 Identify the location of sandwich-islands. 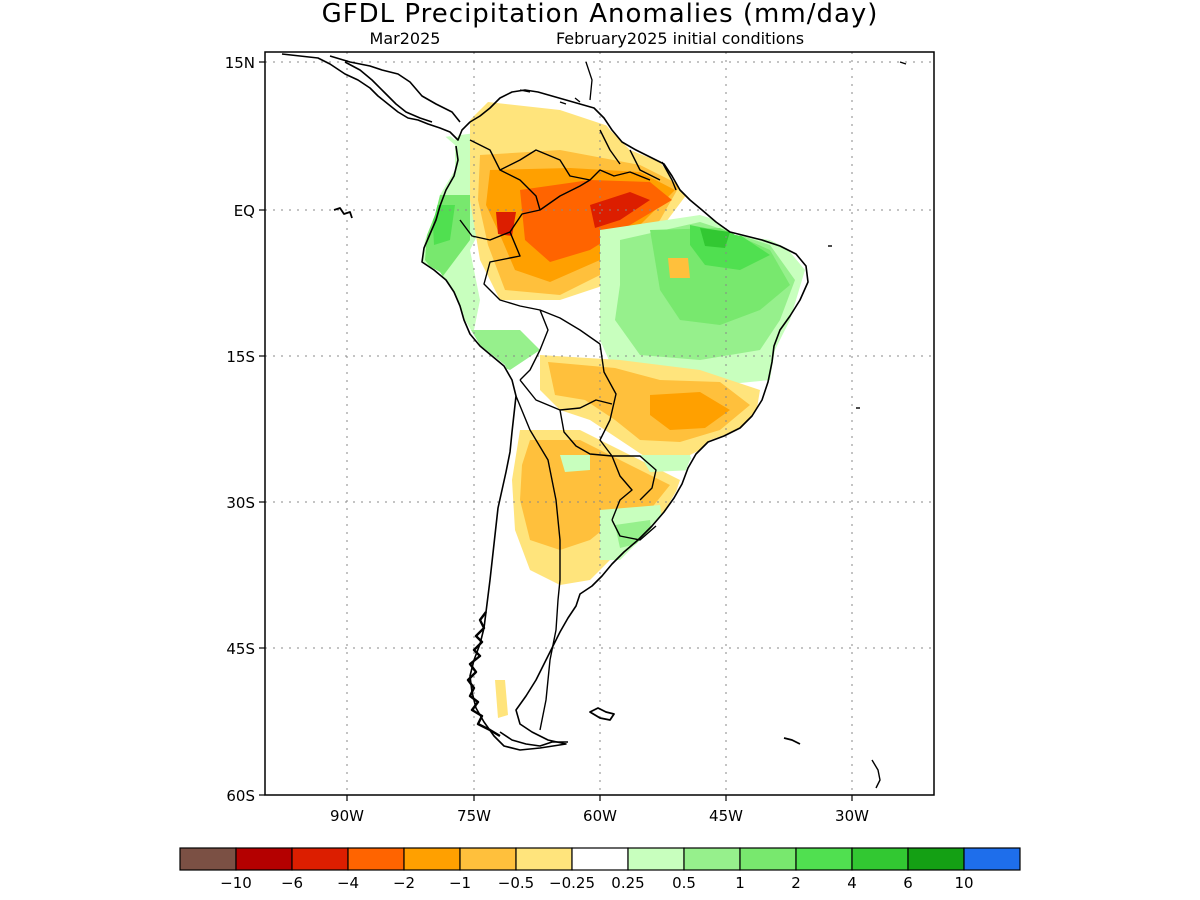
(876, 774).